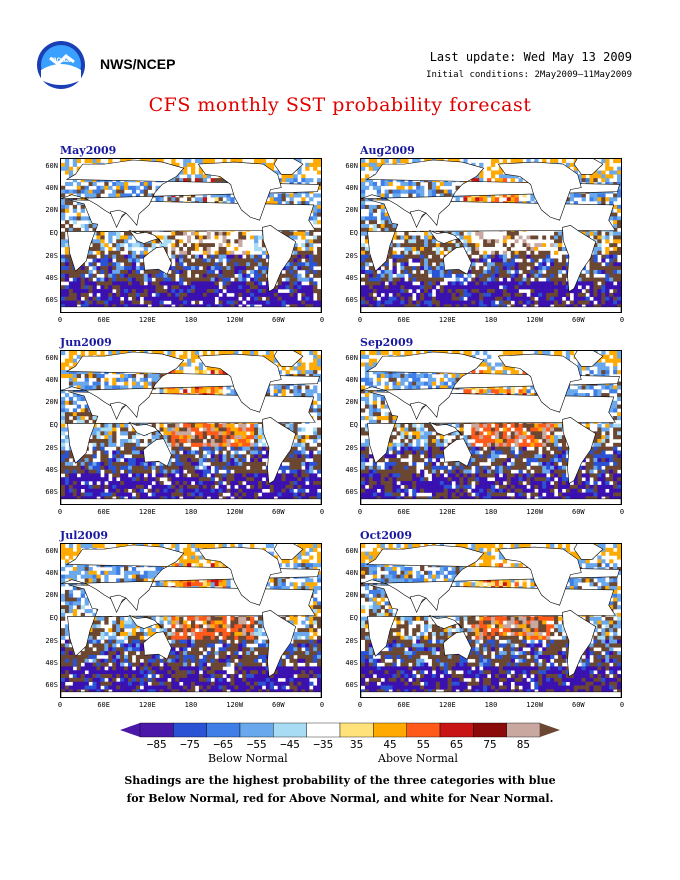  I want to click on svg-text: noaa, so click(61, 59).